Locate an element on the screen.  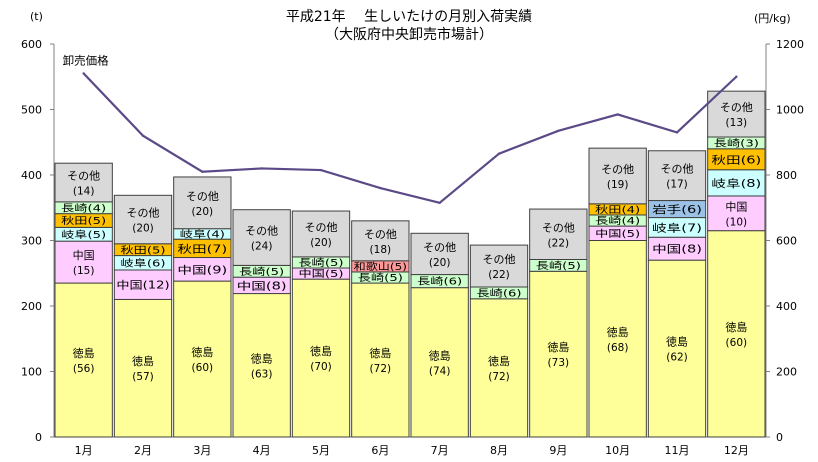
x-tick-label: 12月 is located at coordinates (736, 450).